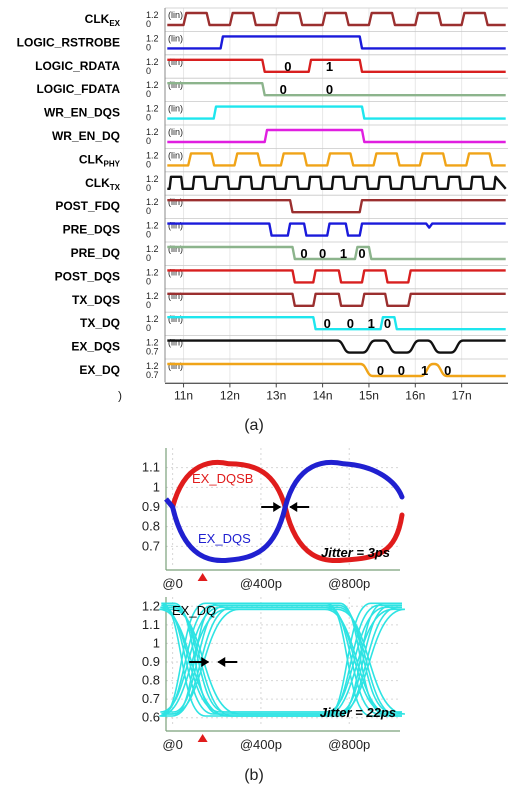  I want to click on signal-label: LOGIC_FDATA, so click(78, 89).